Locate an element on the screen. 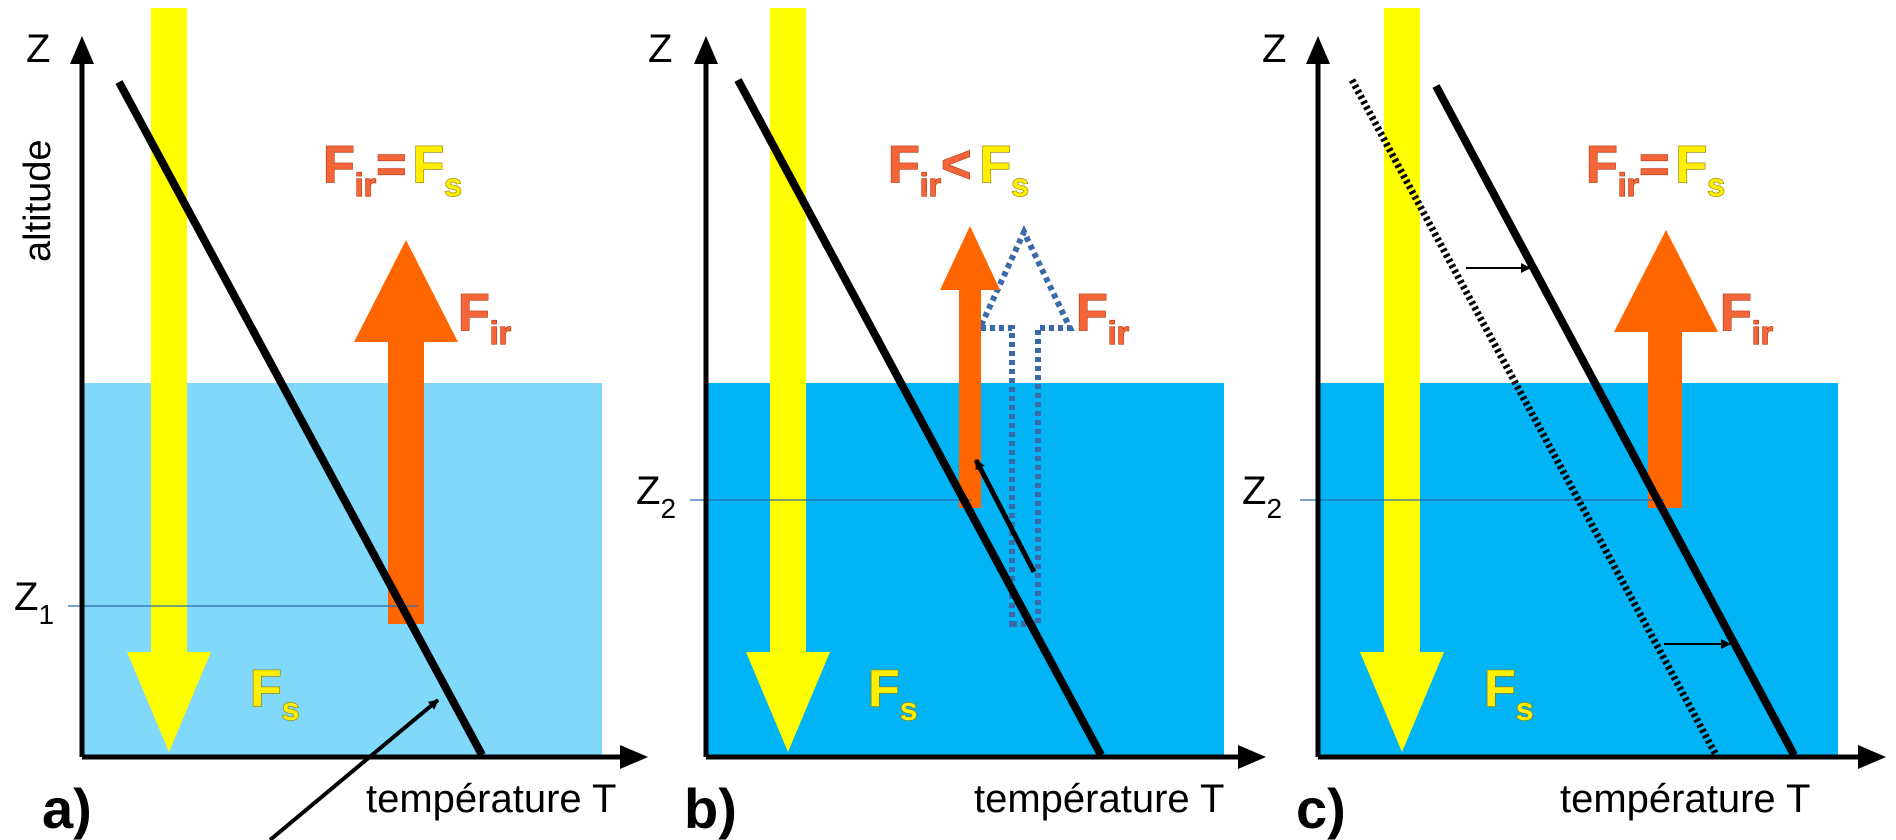  ir-flux-arrow-dotted is located at coordinates (1025, 425).